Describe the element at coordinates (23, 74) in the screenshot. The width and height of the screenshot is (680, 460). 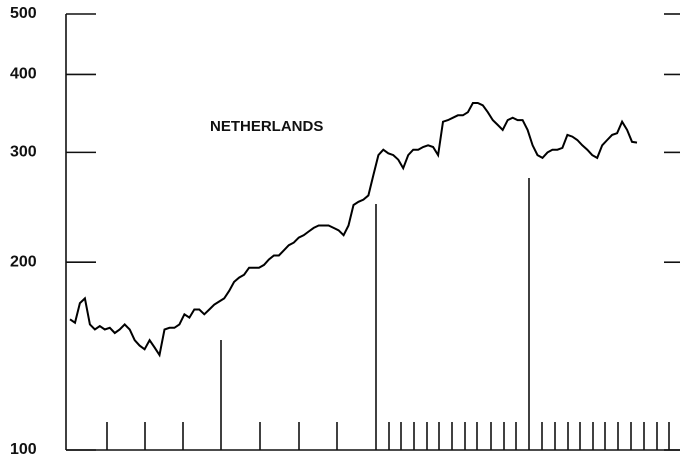
I see `y-tick-label: 400` at that location.